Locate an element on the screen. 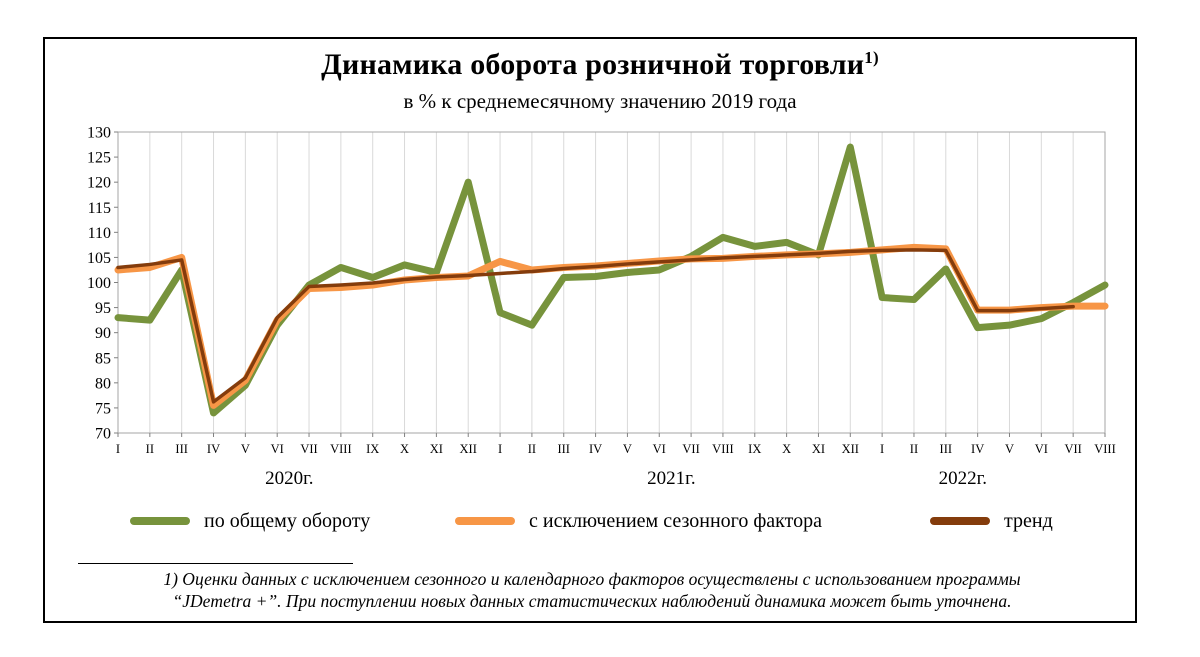  chart-subtitle: в % к среднемесячному значению 2019 года is located at coordinates (600, 101).